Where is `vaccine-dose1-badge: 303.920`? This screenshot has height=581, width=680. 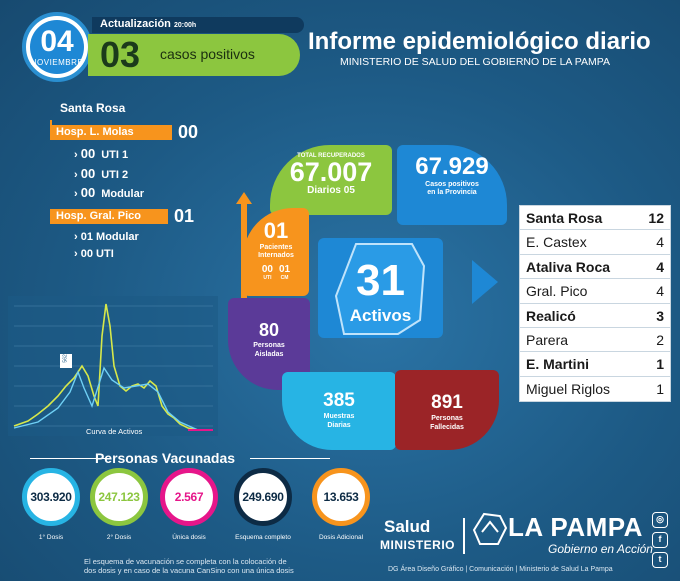 vaccine-dose1-badge: 303.920 is located at coordinates (51, 497).